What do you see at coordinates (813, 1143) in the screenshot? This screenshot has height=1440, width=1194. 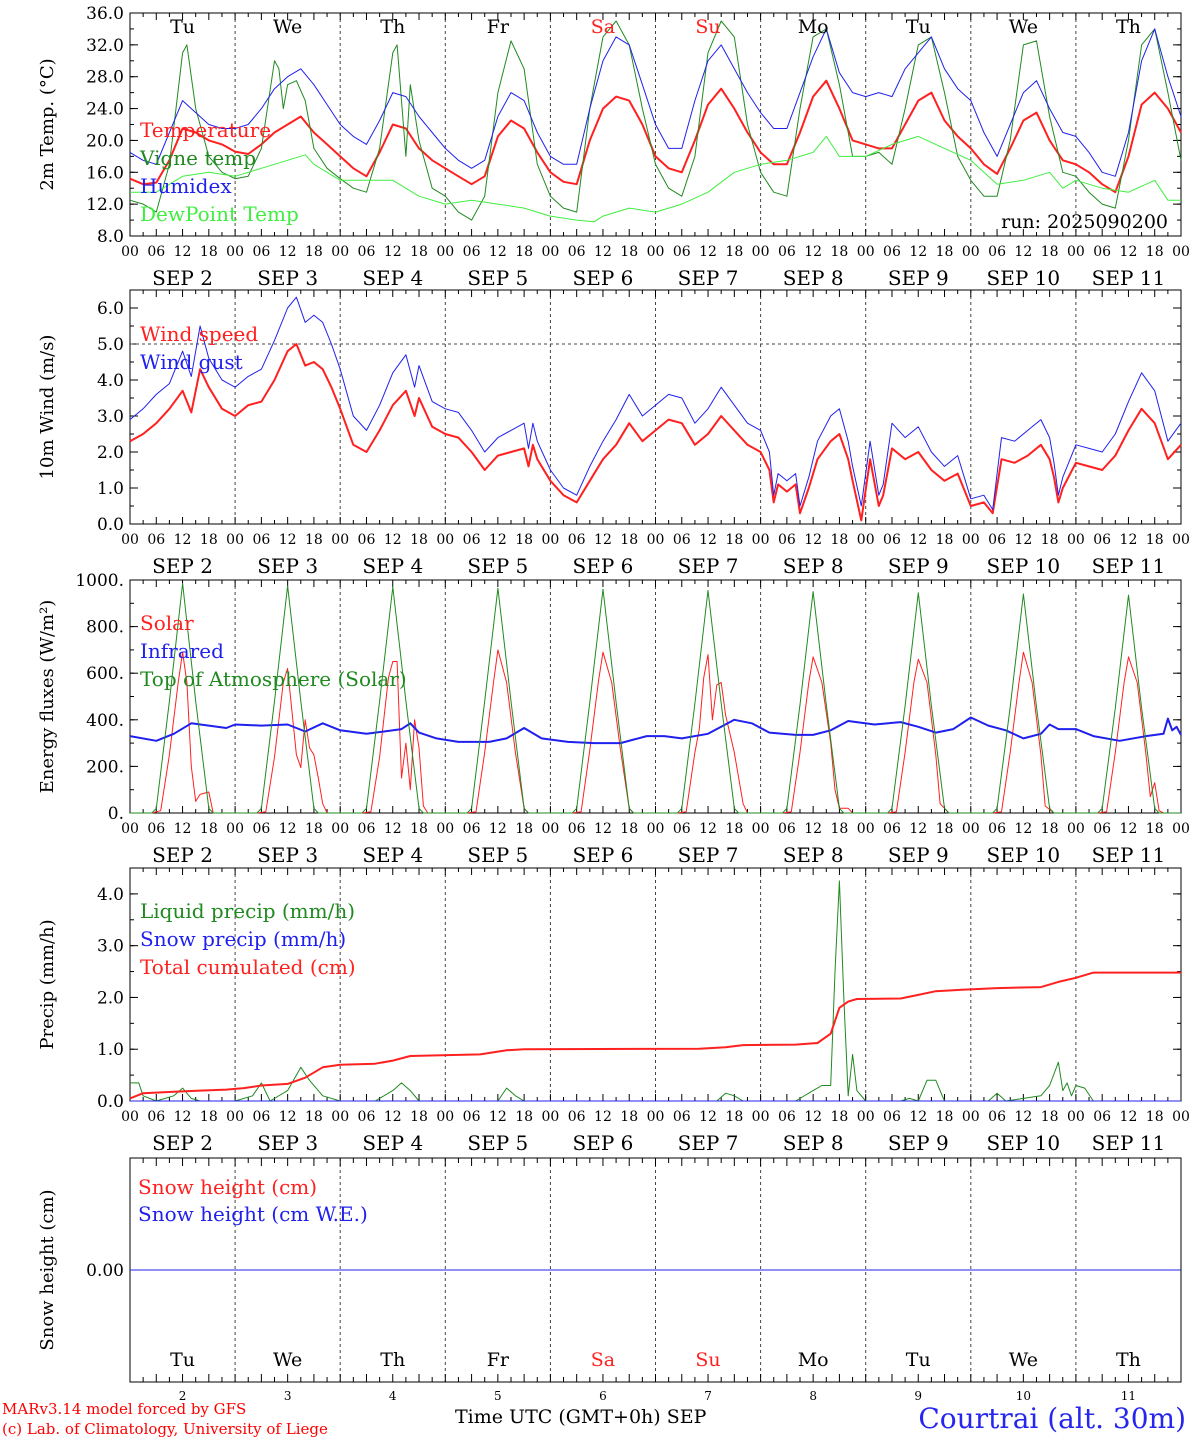 I see `date-label: SEP 8` at bounding box center [813, 1143].